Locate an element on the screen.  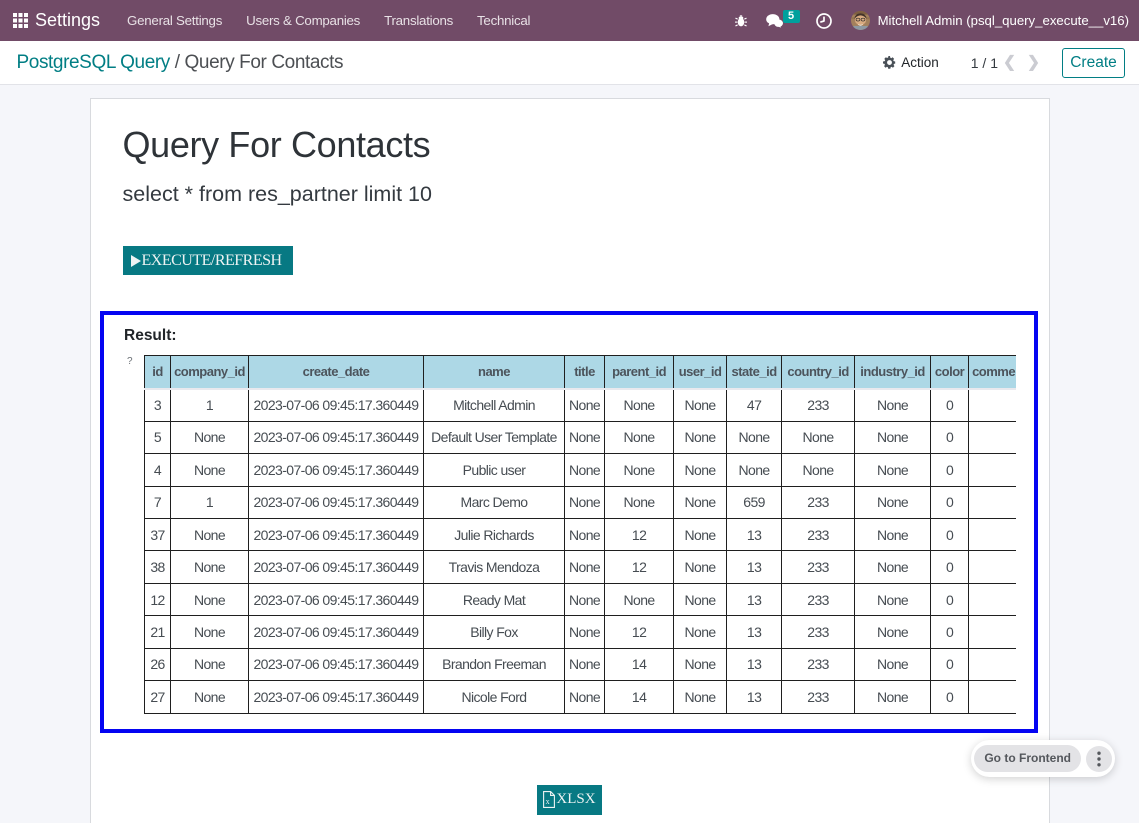
svg-text: x is located at coordinates (548, 801).